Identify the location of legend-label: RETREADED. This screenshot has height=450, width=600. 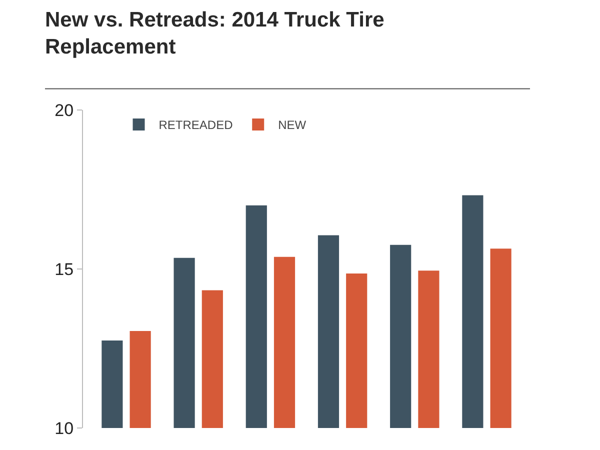
(196, 125).